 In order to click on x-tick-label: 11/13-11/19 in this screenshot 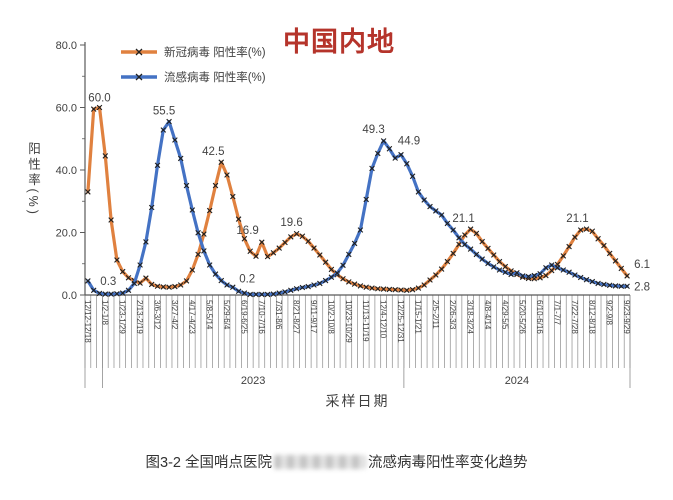, I will do `click(365, 321)`.